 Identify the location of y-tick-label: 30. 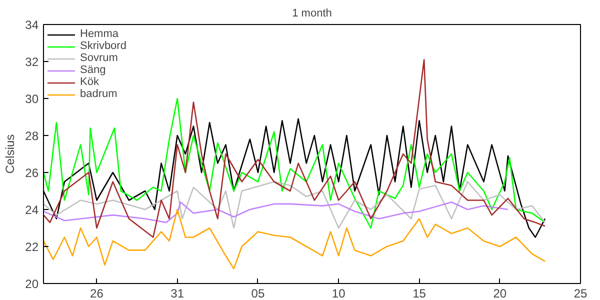
(32, 99).